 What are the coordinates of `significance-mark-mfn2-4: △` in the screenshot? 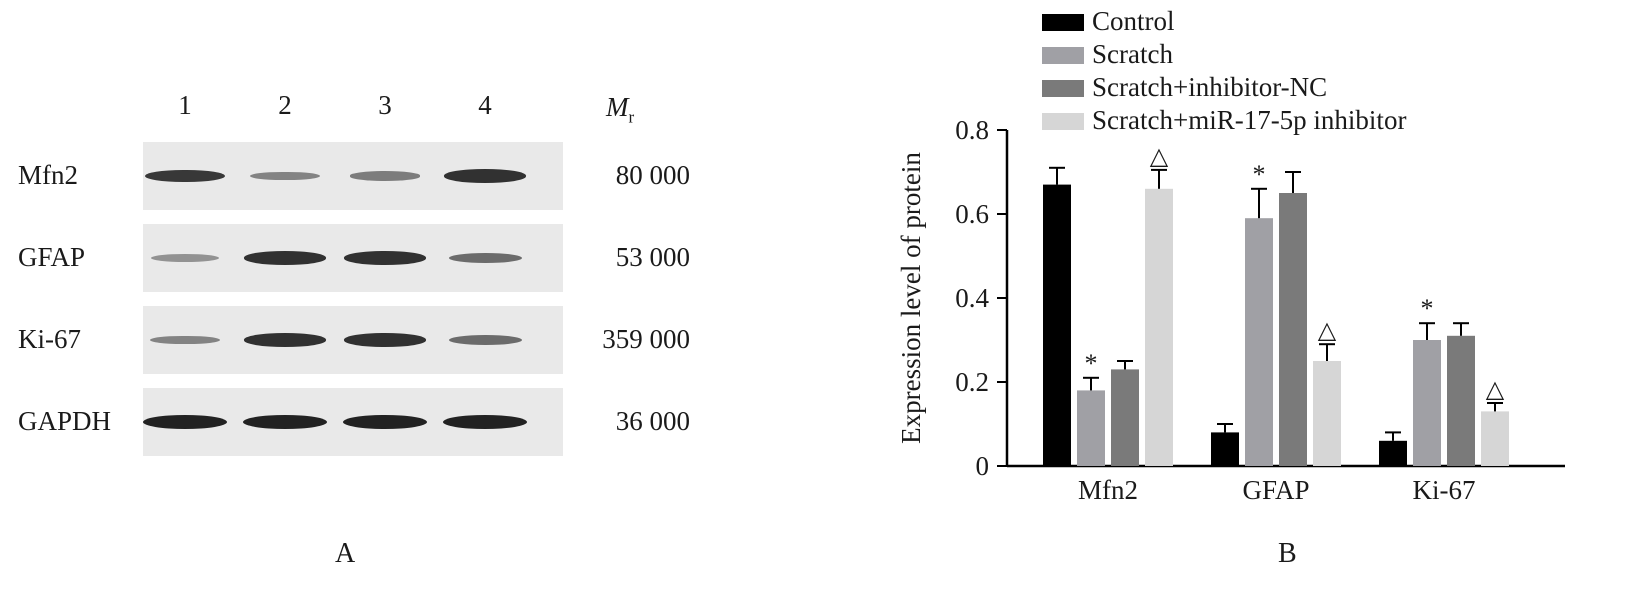 It's located at (1159, 157).